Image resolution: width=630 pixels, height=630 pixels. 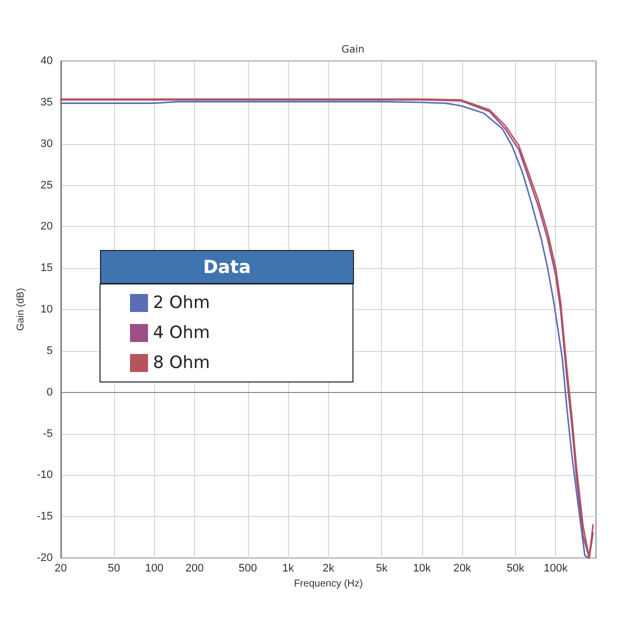 I want to click on x-tick-label: 1k, so click(x=288, y=568).